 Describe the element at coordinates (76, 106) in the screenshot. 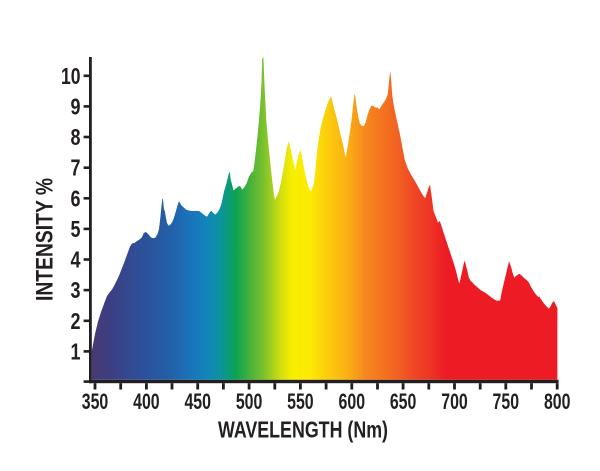

I see `svg-text: 9` at that location.